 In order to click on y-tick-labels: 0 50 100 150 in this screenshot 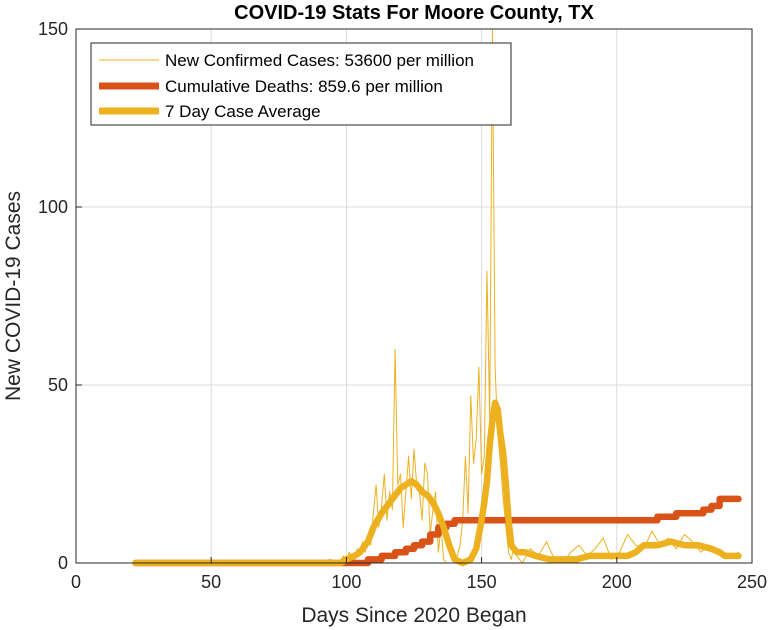, I will do `click(53, 296)`.